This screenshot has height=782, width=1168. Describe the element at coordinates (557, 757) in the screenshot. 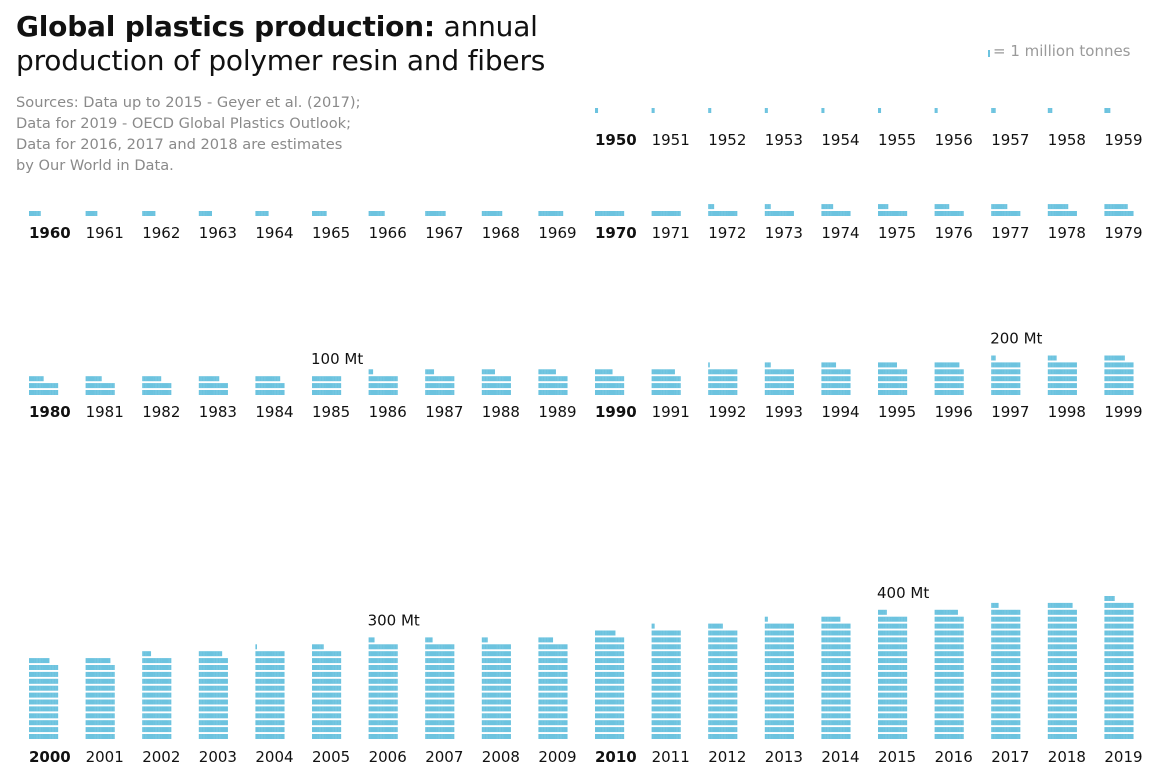

I see `year-label: 2009` at that location.